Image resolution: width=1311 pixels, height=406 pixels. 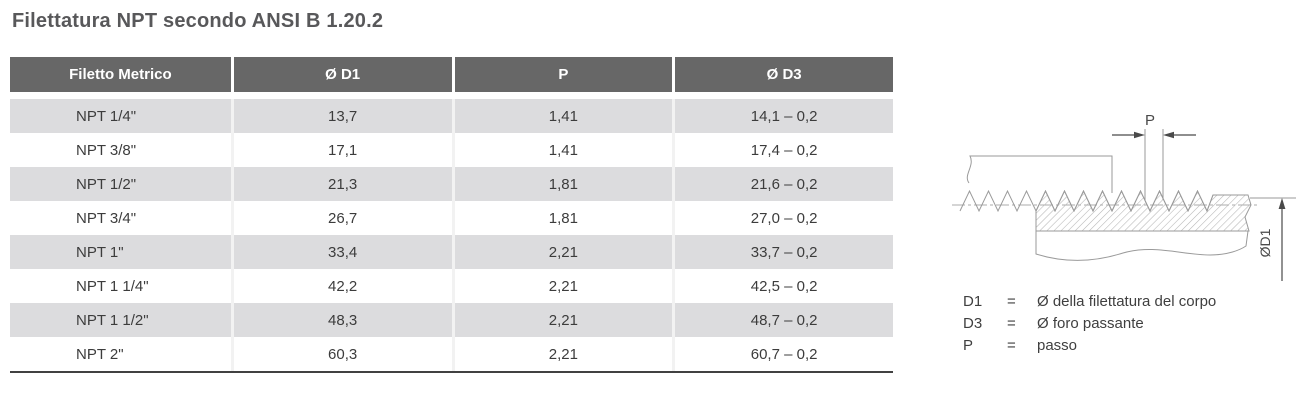 I want to click on legend-item-p: P = passo, so click(x=1128, y=346).